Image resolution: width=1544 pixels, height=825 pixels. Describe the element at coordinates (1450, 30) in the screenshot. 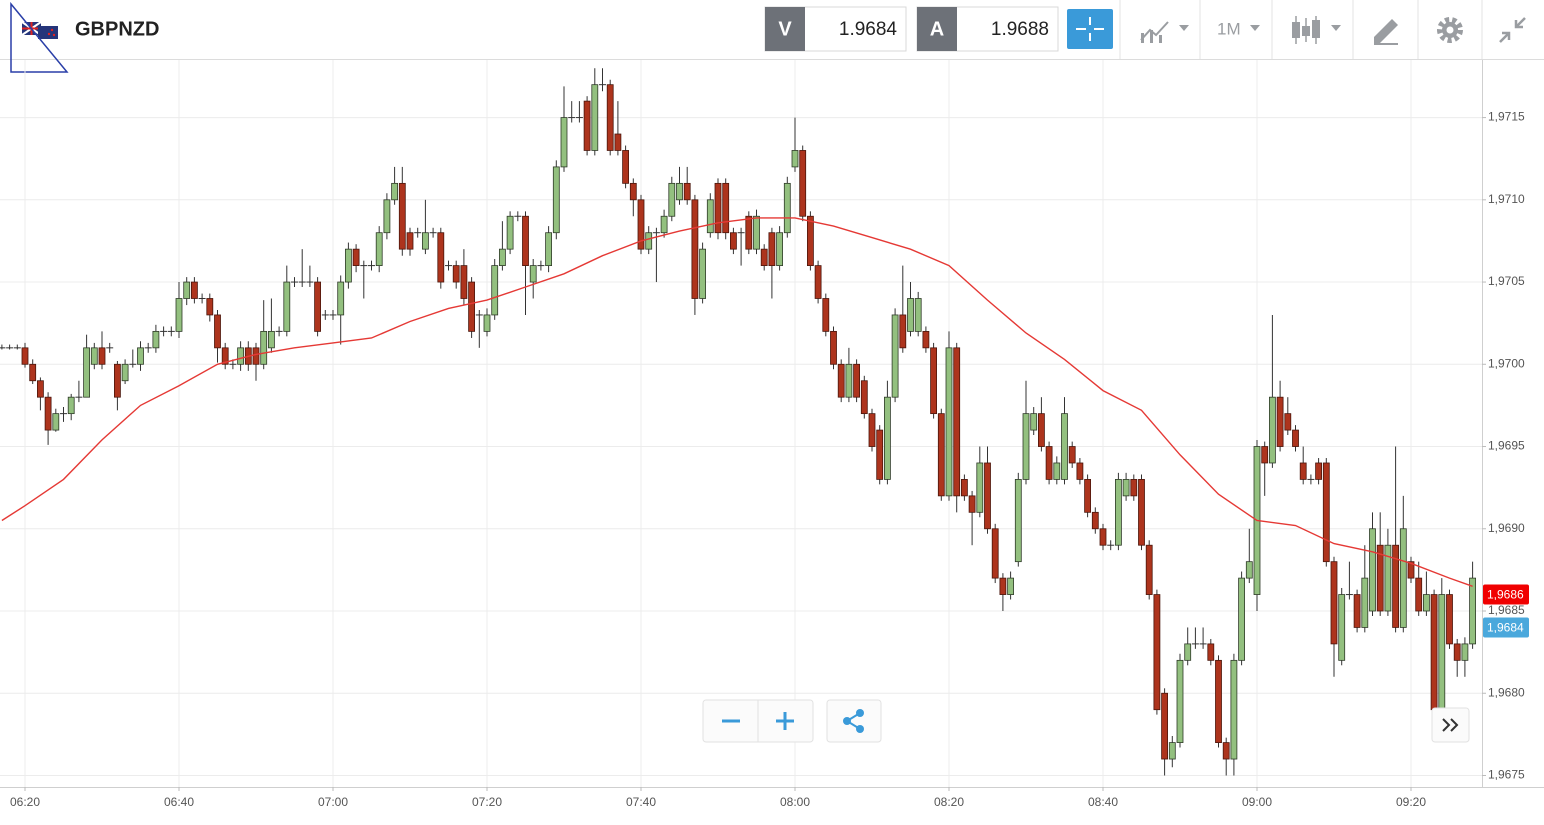

I see `settings-button` at that location.